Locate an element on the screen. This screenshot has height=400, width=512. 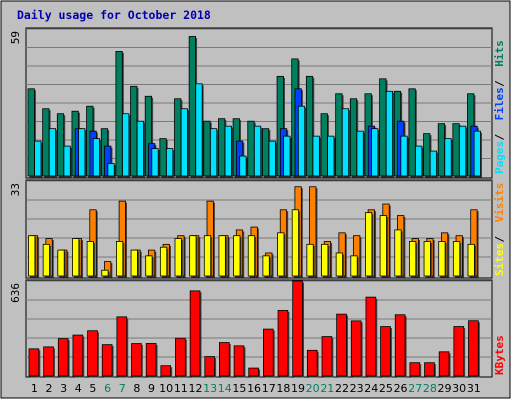
x-tick-label: 10 is located at coordinates (166, 388).